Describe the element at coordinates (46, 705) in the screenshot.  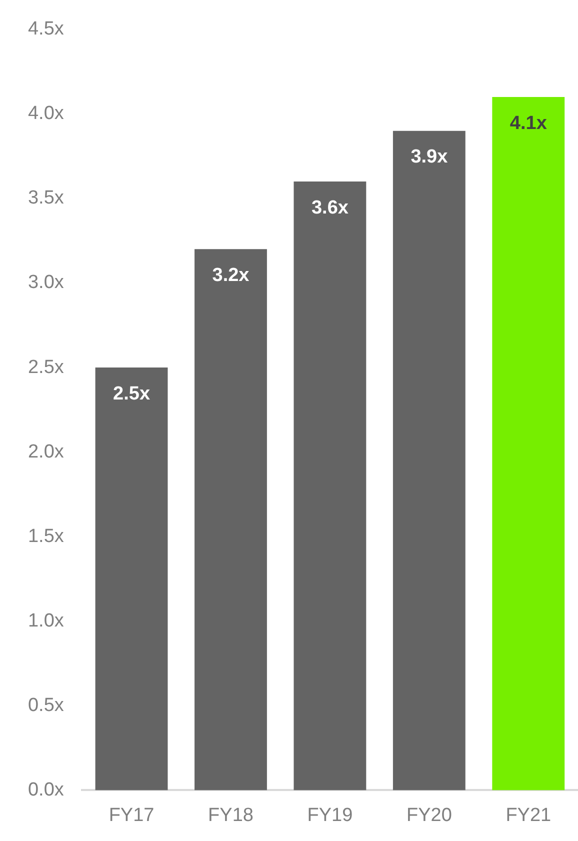
I see `y-tick-label: 0.5x` at that location.